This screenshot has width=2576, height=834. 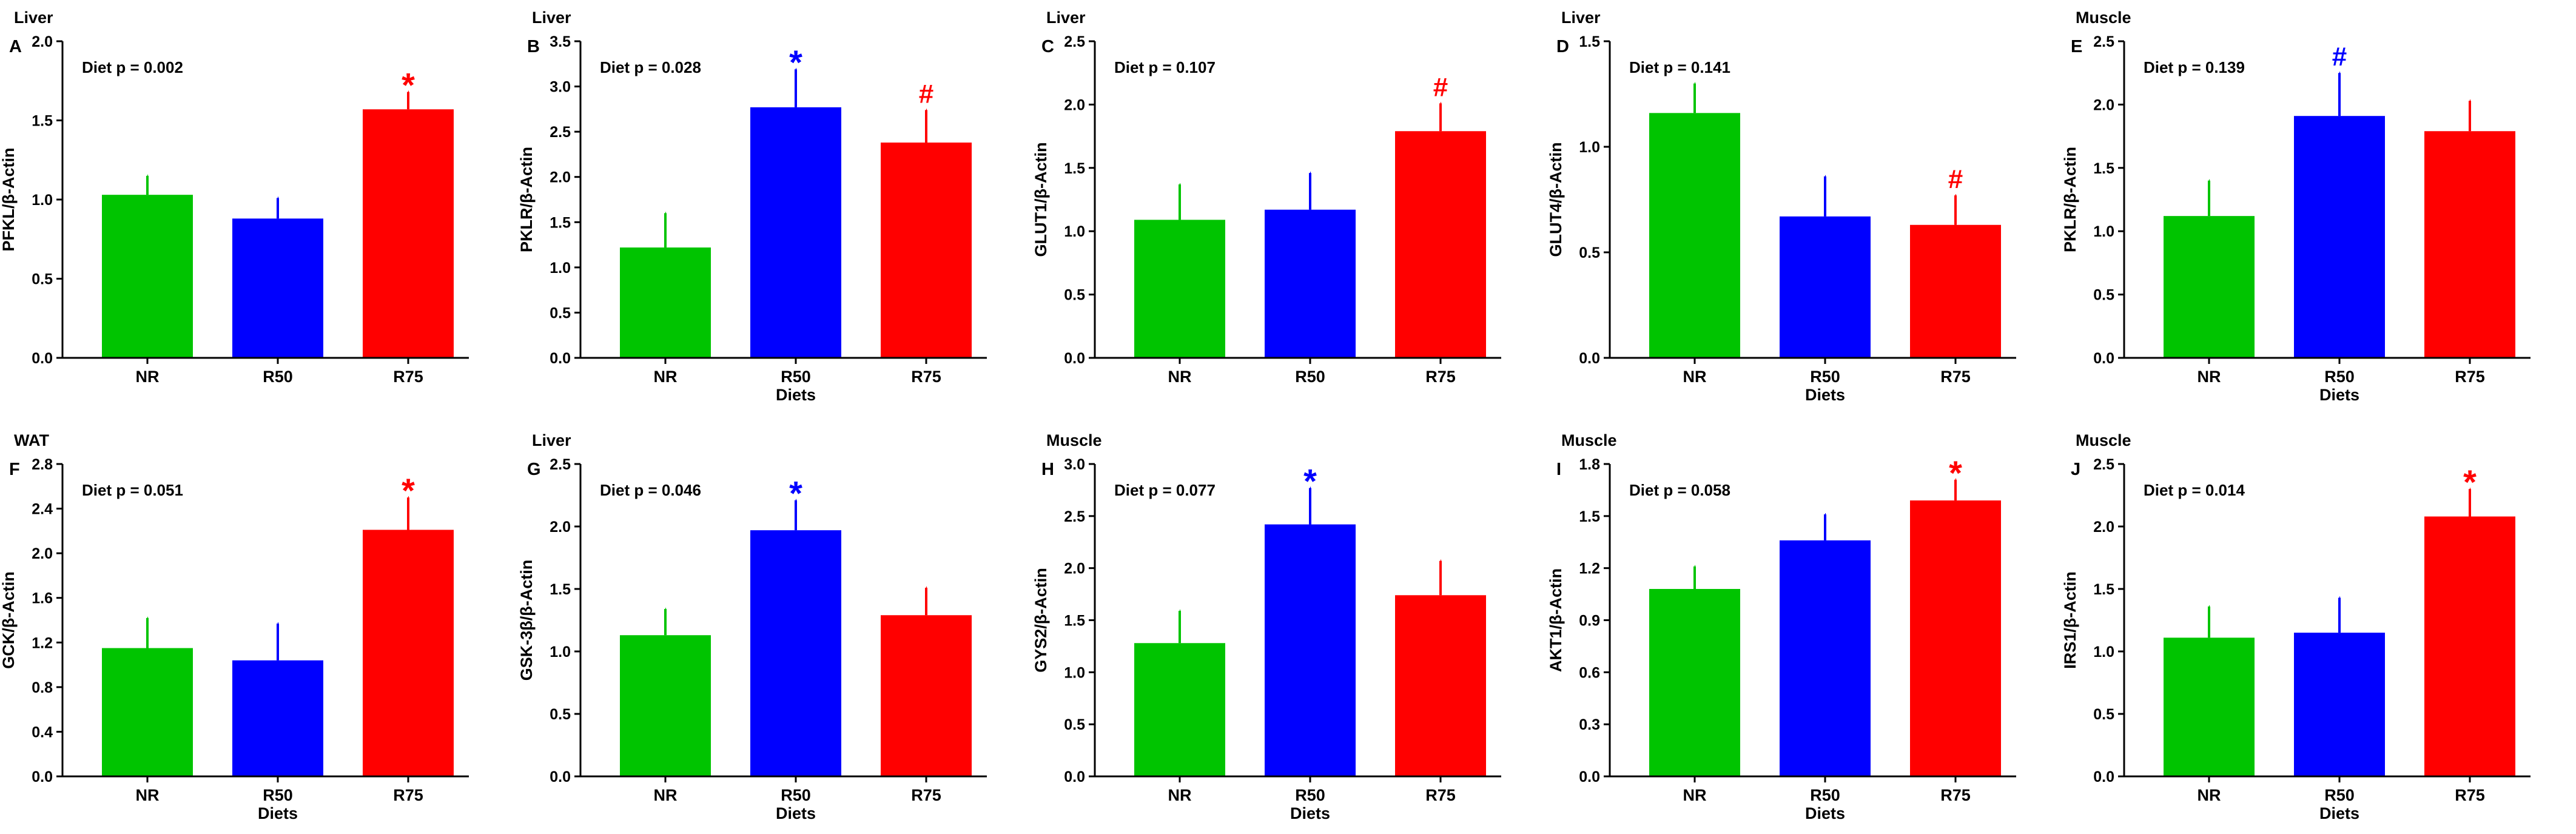 I want to click on panel-letter: G, so click(x=534, y=469).